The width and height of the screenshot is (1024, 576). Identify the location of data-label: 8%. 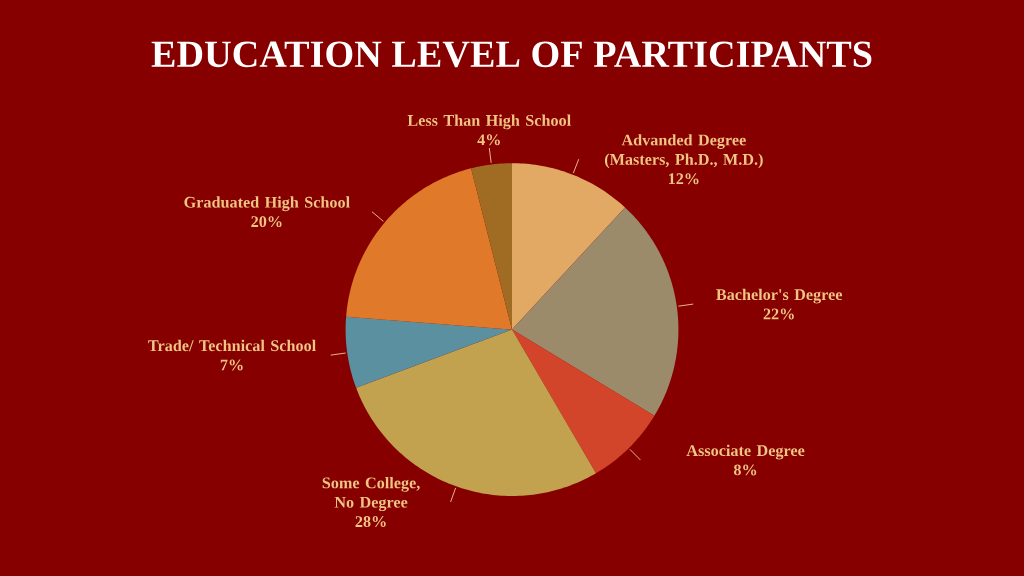
(745, 470).